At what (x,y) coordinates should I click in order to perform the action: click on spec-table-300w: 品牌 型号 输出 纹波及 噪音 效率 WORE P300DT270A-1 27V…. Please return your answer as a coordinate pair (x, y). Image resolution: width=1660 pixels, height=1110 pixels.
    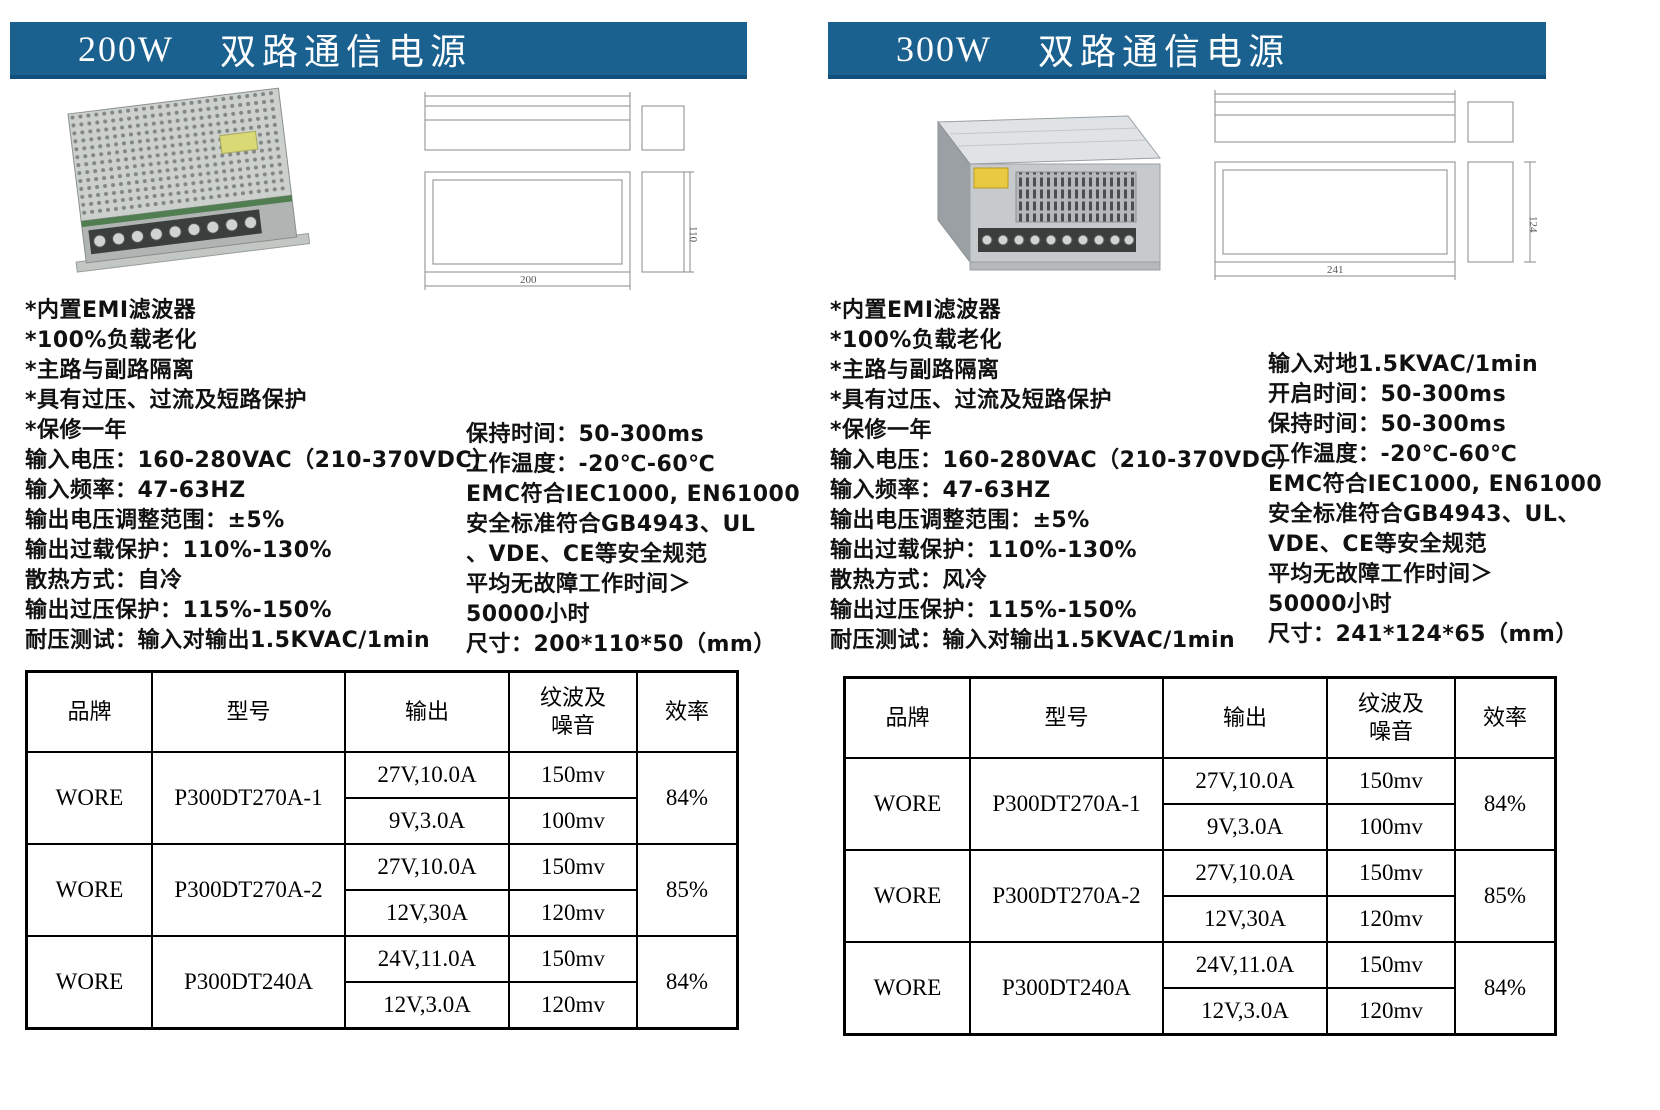
    Looking at the image, I should click on (1200, 856).